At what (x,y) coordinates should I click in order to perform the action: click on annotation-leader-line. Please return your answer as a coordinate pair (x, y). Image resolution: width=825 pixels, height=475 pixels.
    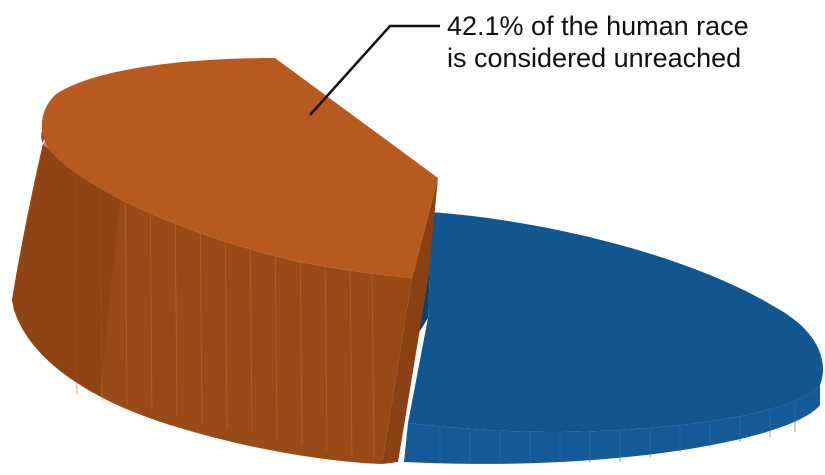
    Looking at the image, I should click on (374, 70).